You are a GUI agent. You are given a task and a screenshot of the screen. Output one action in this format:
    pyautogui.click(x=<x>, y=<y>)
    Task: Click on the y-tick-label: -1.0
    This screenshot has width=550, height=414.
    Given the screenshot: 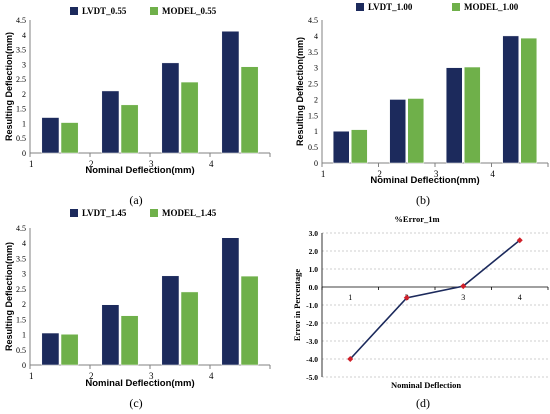 What is the action you would take?
    pyautogui.click(x=312, y=305)
    